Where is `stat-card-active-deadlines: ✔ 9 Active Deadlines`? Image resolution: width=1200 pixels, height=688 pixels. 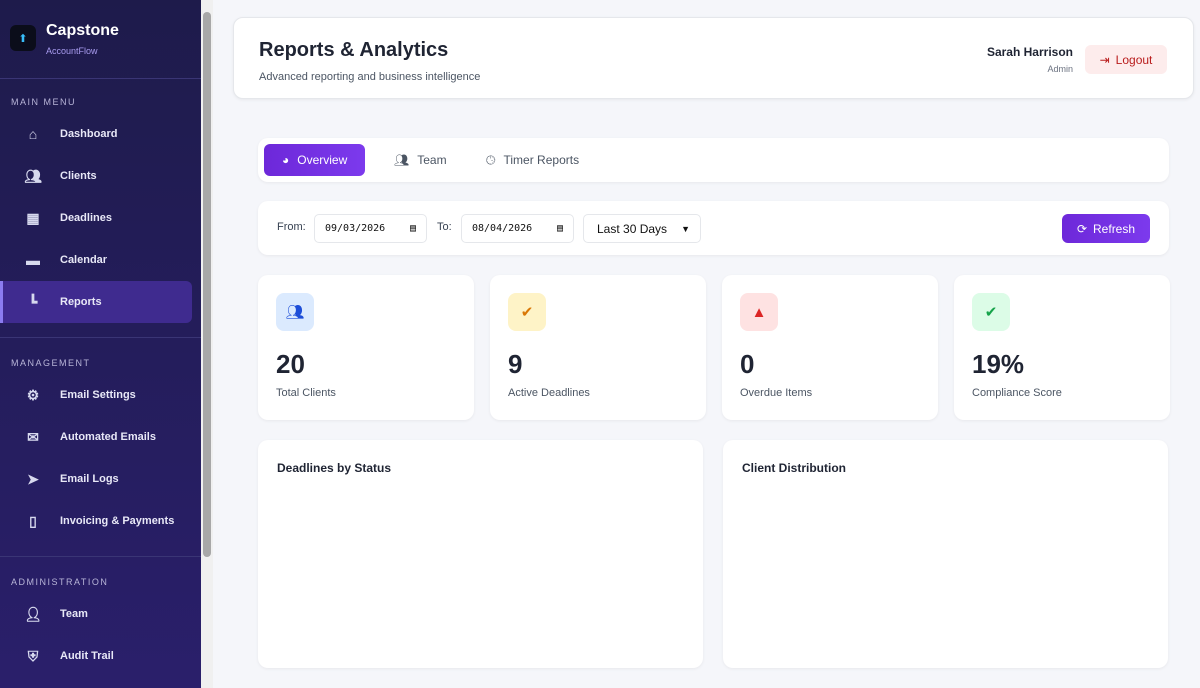
stat-card-active-deadlines: ✔ 9 Active Deadlines is located at coordinates (598, 347).